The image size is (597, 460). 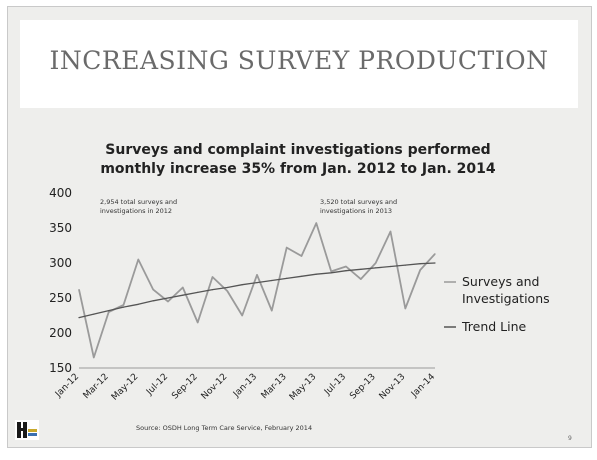 I want to click on legend-label: Surveys and, so click(x=500, y=281).